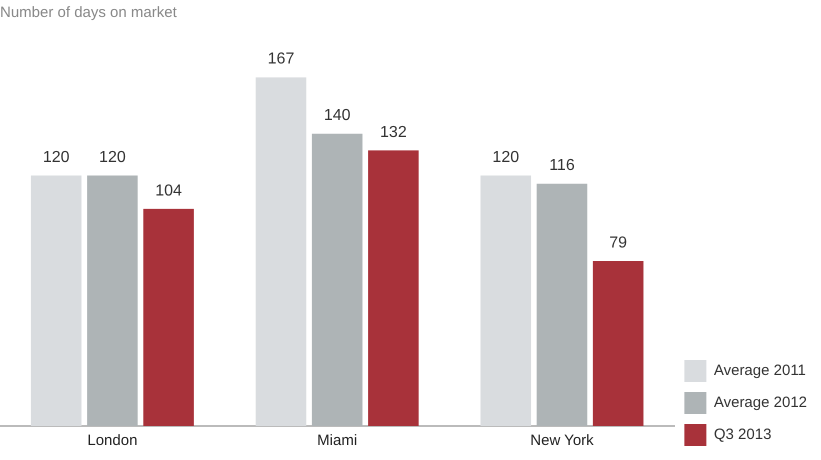  I want to click on legend-label: Average 2012, so click(761, 403).